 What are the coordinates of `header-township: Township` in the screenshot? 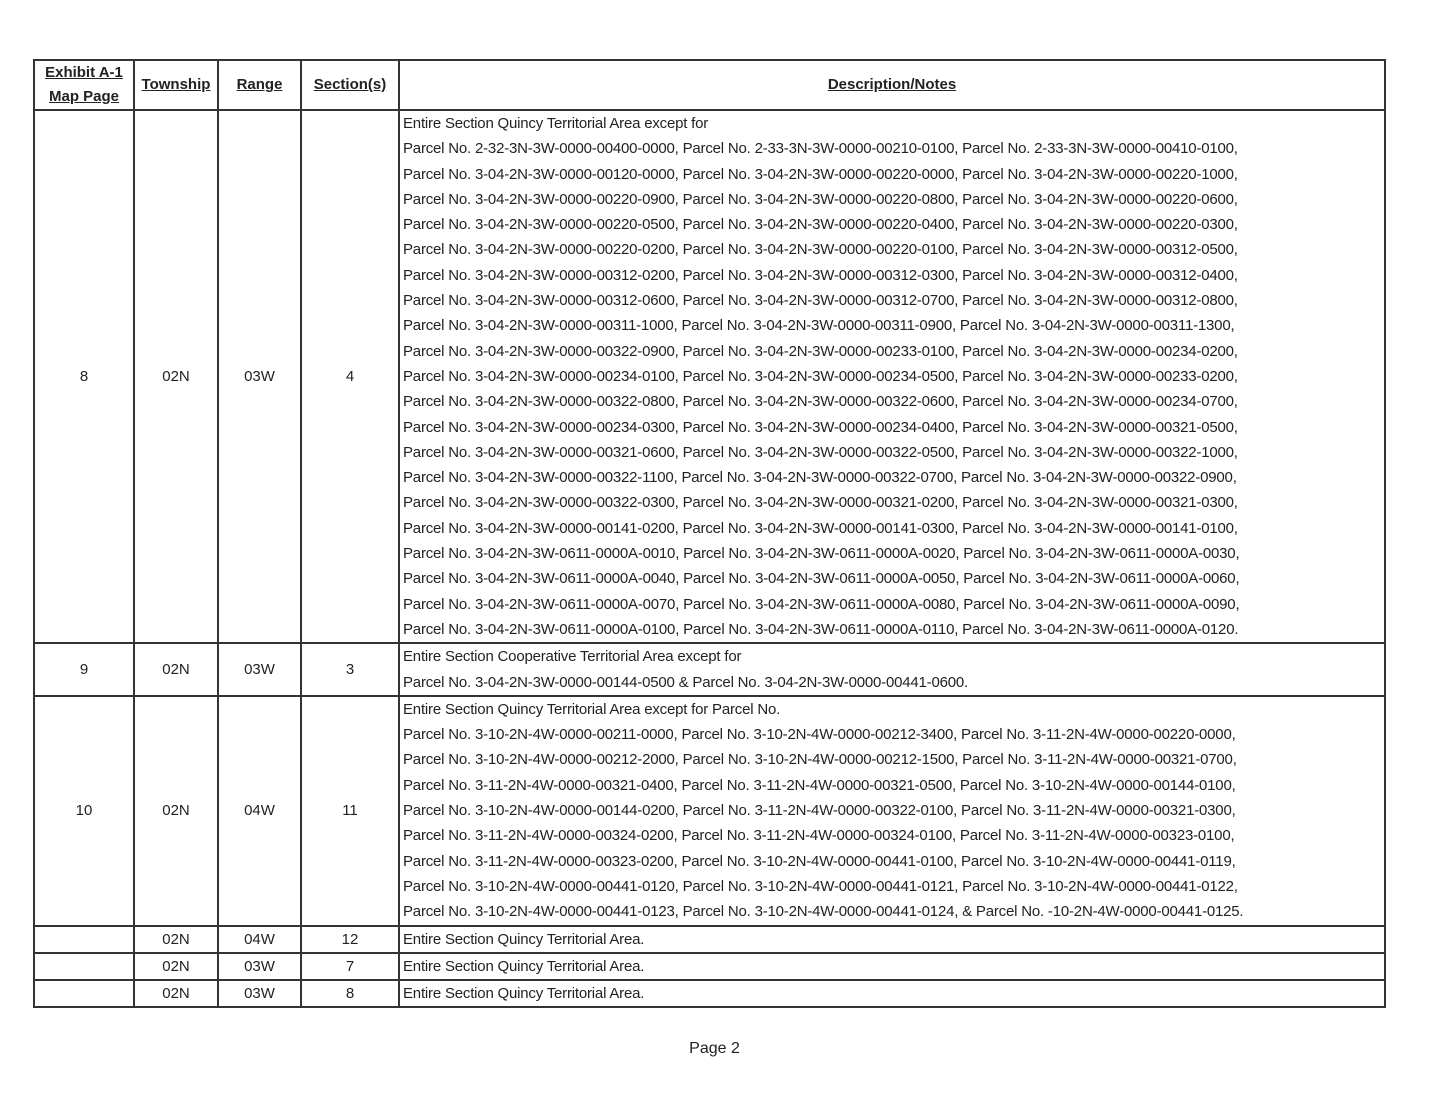 It's located at (176, 85).